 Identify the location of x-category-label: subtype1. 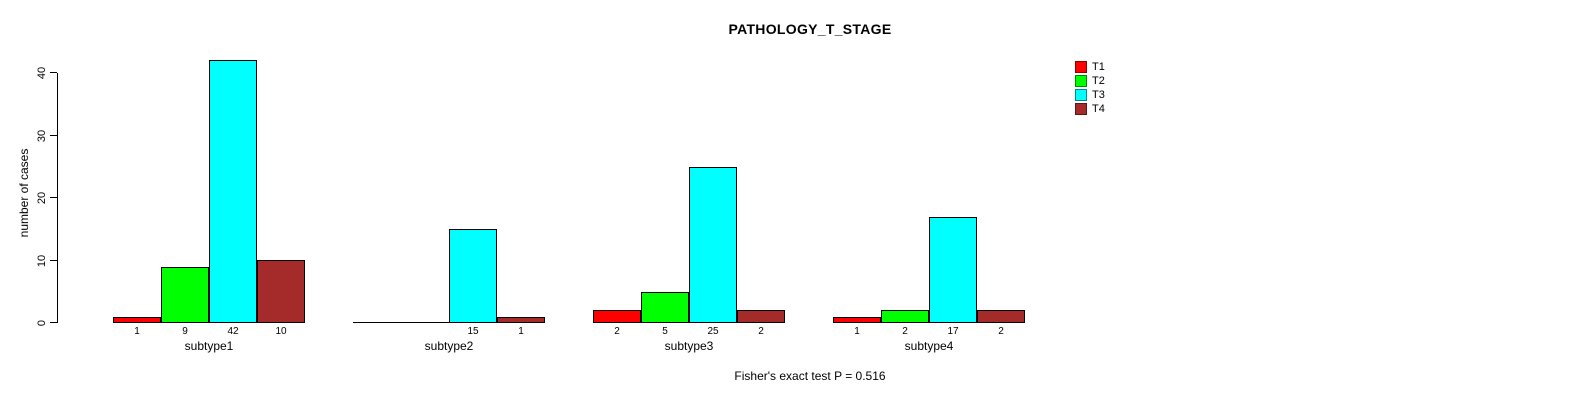
(209, 346).